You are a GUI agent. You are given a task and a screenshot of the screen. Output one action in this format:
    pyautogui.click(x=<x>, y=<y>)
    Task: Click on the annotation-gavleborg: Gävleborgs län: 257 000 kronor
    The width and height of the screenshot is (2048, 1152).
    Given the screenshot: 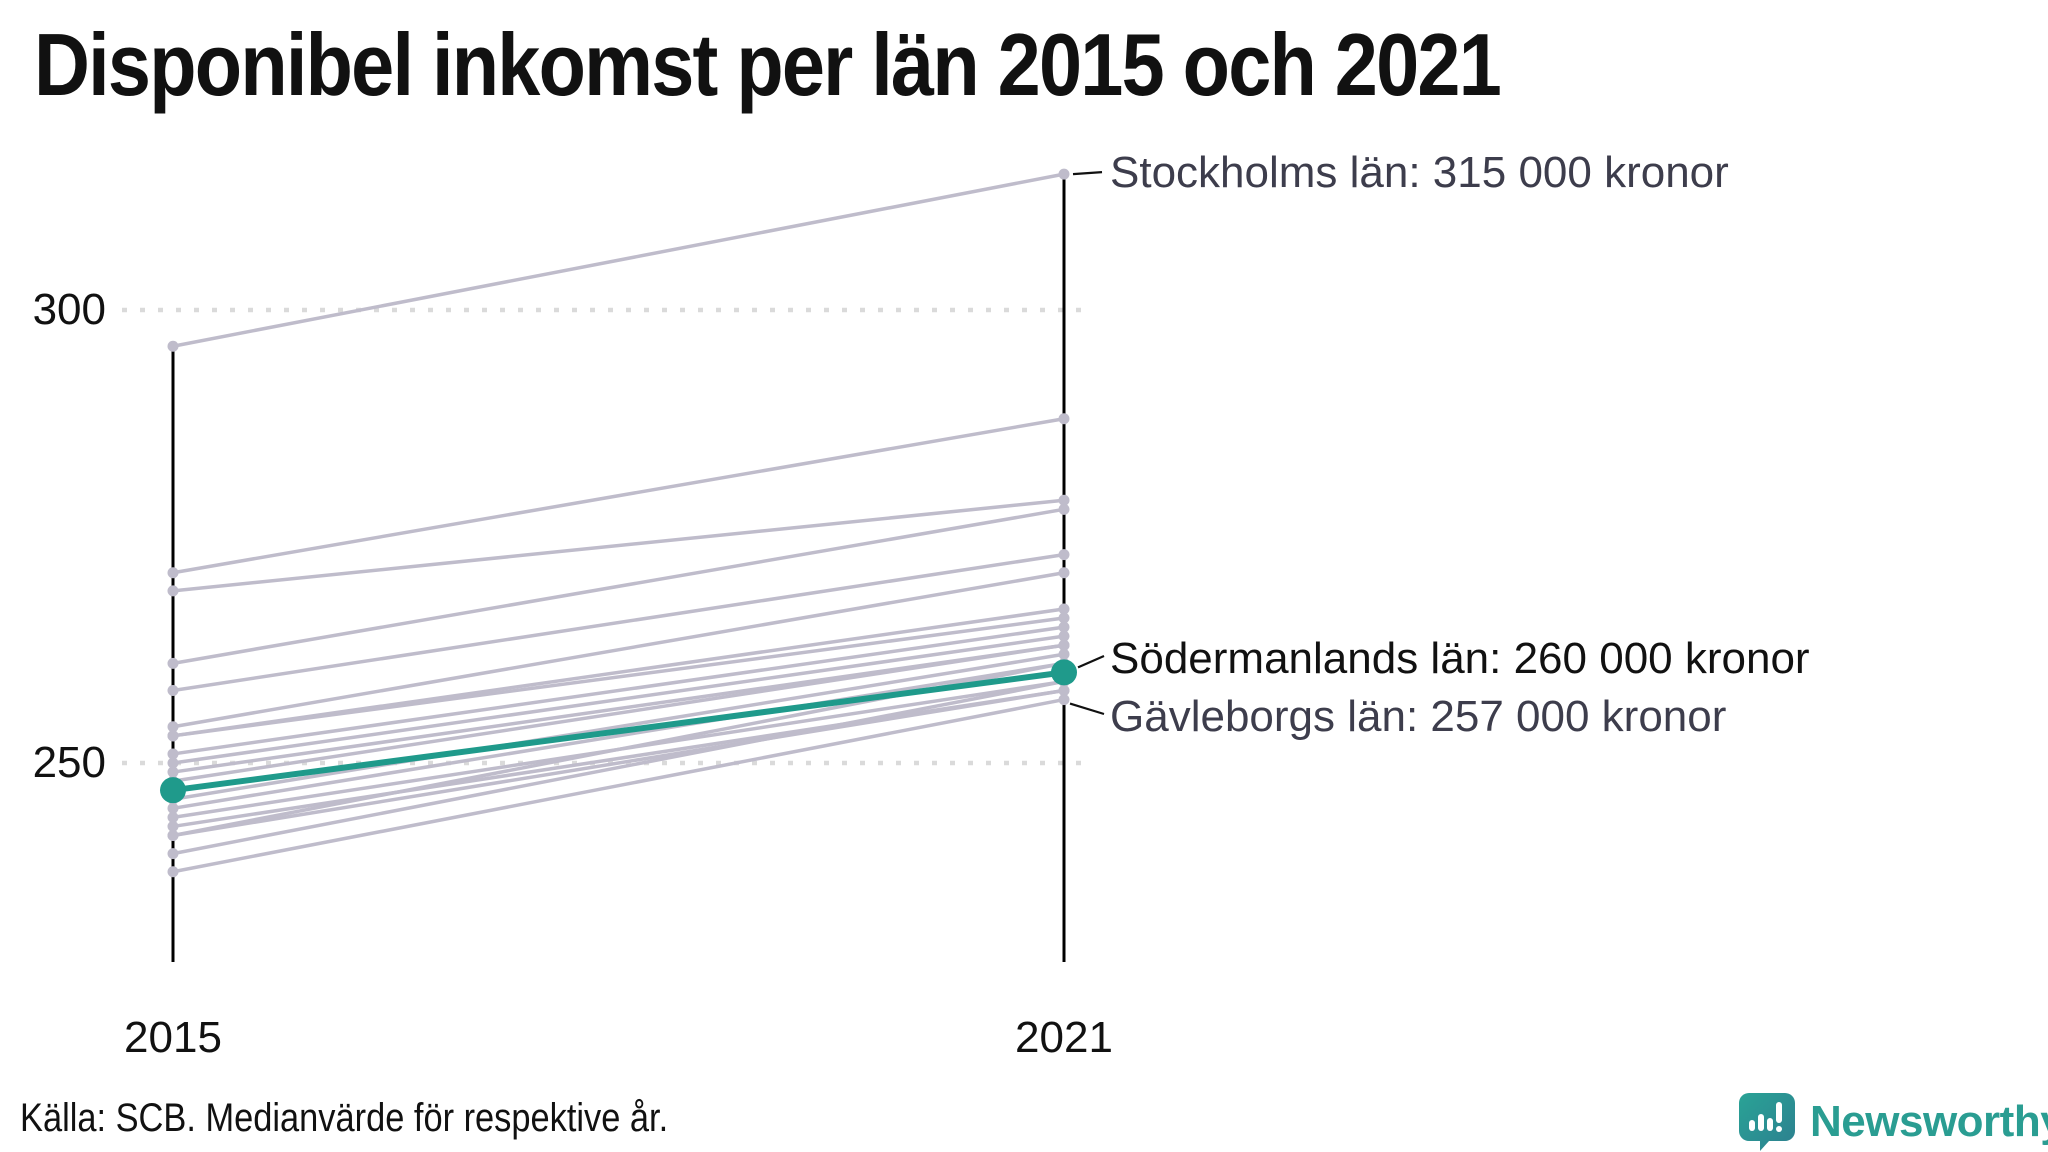 What is the action you would take?
    pyautogui.click(x=1418, y=716)
    